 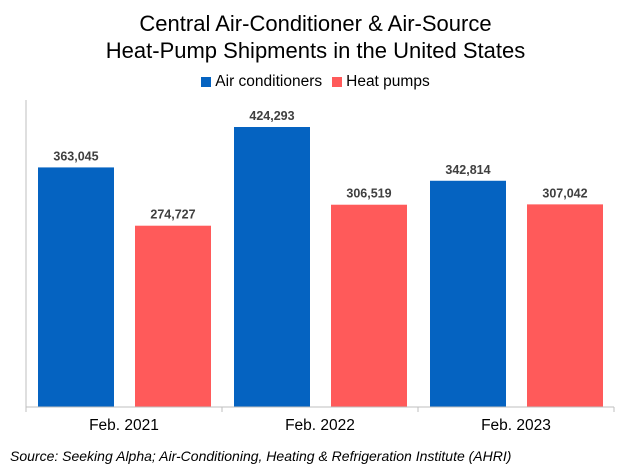 What do you see at coordinates (124, 425) in the screenshot?
I see `x-tick-label-0: Feb. 2021` at bounding box center [124, 425].